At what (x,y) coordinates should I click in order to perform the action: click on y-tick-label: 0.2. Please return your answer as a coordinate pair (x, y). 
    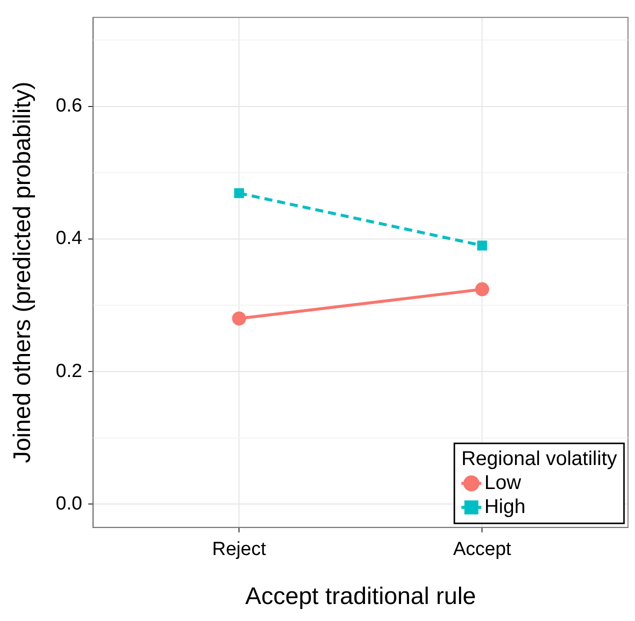
    Looking at the image, I should click on (69, 371).